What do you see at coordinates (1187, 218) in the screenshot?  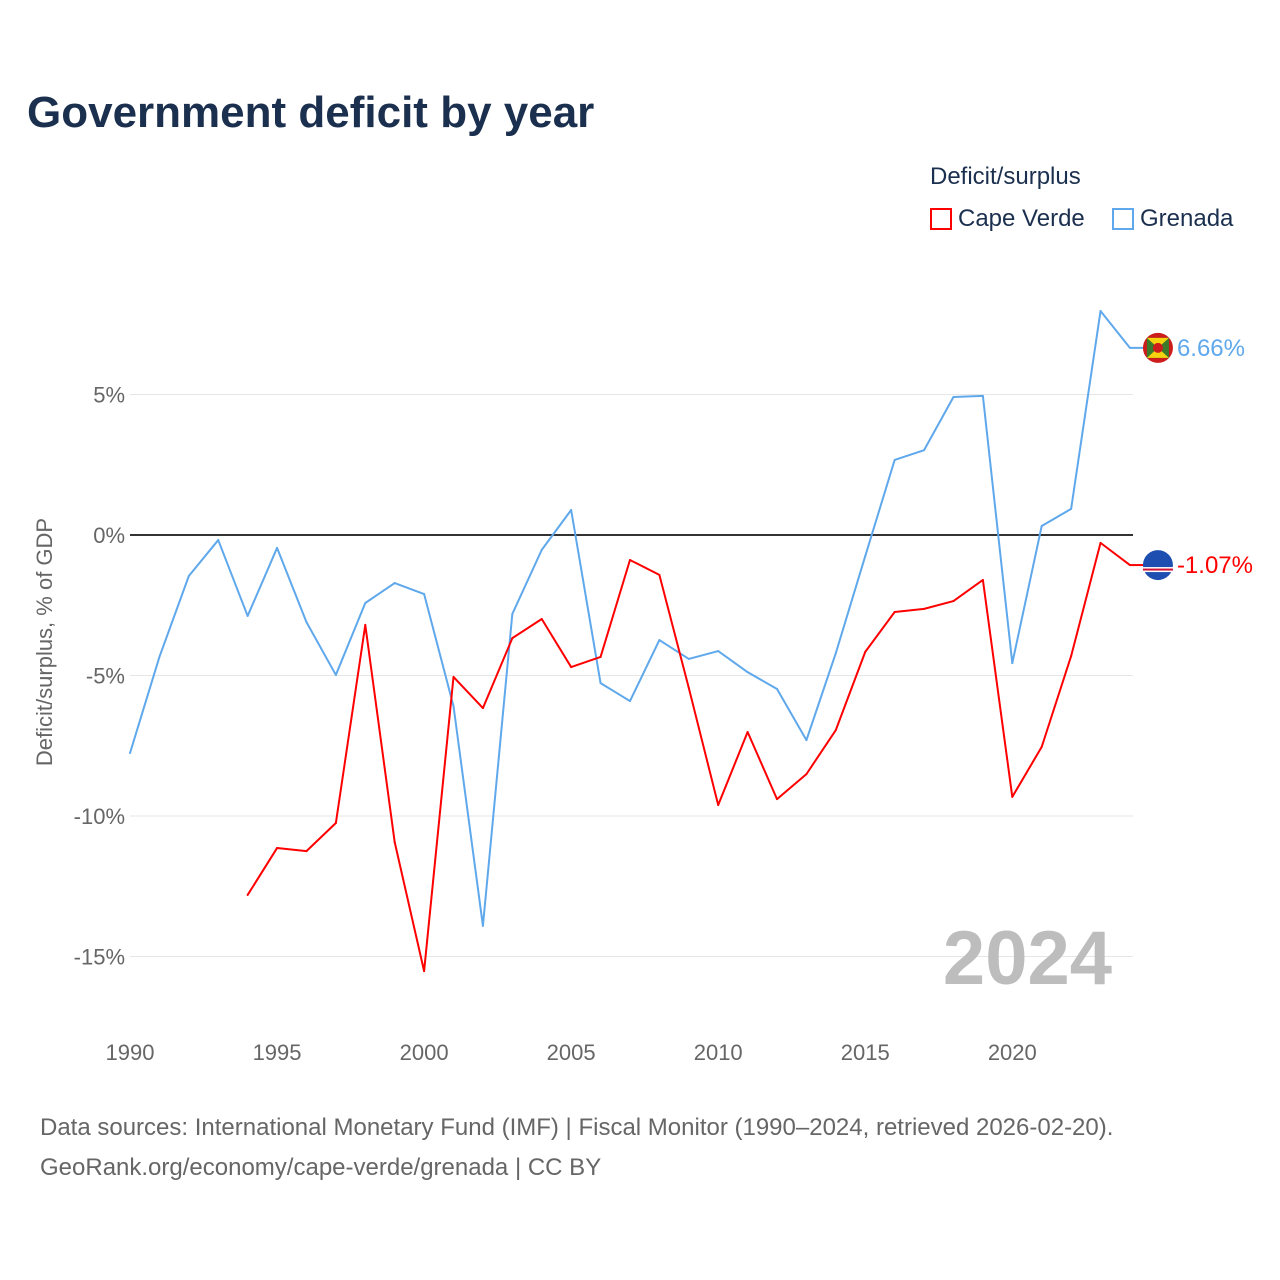 I see `legend-label: Grenada` at bounding box center [1187, 218].